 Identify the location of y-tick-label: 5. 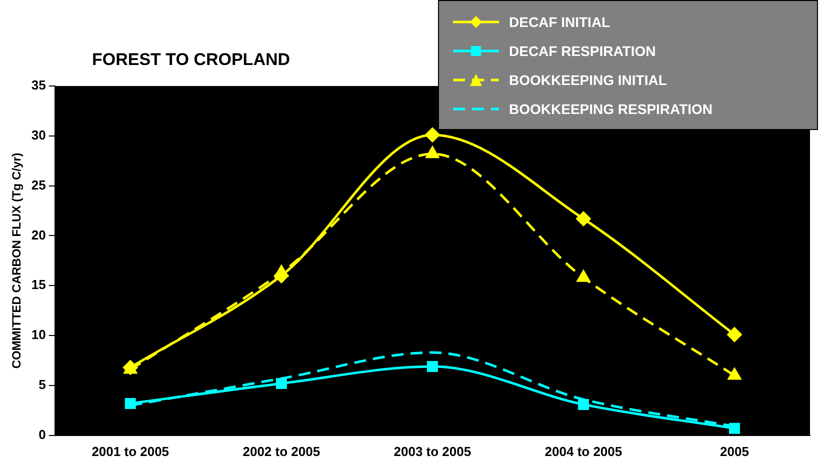
(42, 384).